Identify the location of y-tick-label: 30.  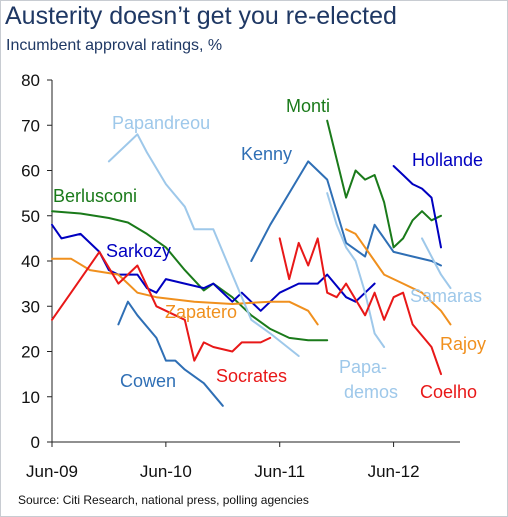
(30, 306).